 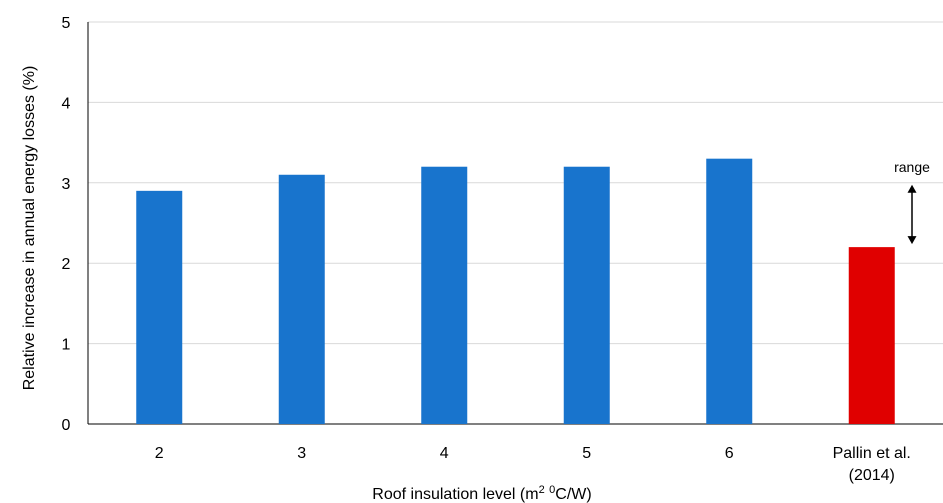 What do you see at coordinates (66, 103) in the screenshot?
I see `y-tick-label: 4` at bounding box center [66, 103].